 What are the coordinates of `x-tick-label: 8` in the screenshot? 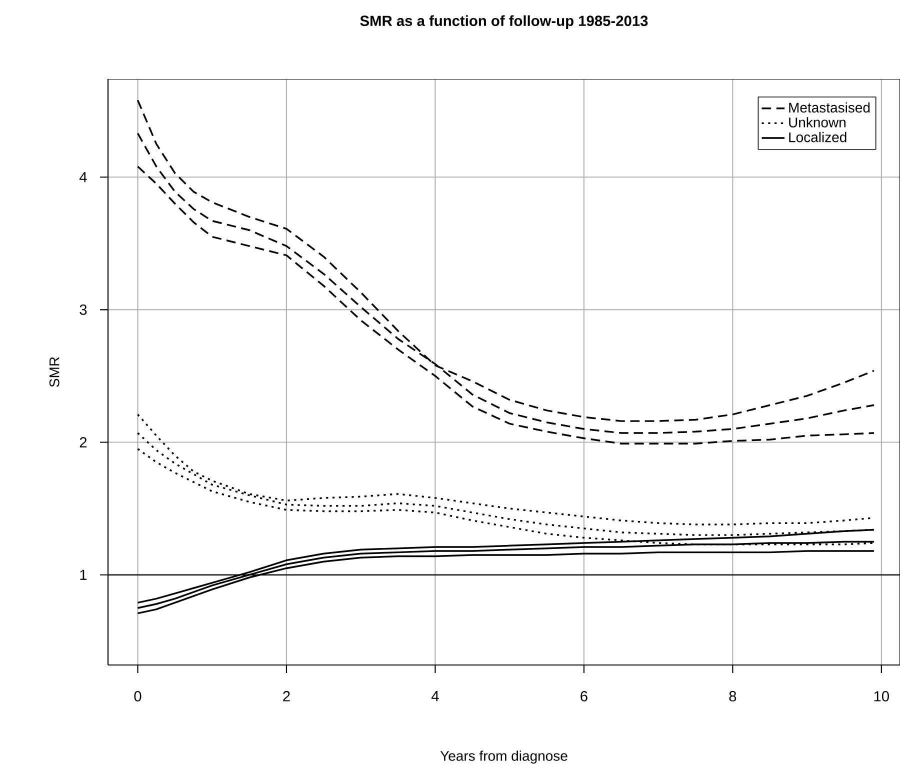 It's located at (732, 696).